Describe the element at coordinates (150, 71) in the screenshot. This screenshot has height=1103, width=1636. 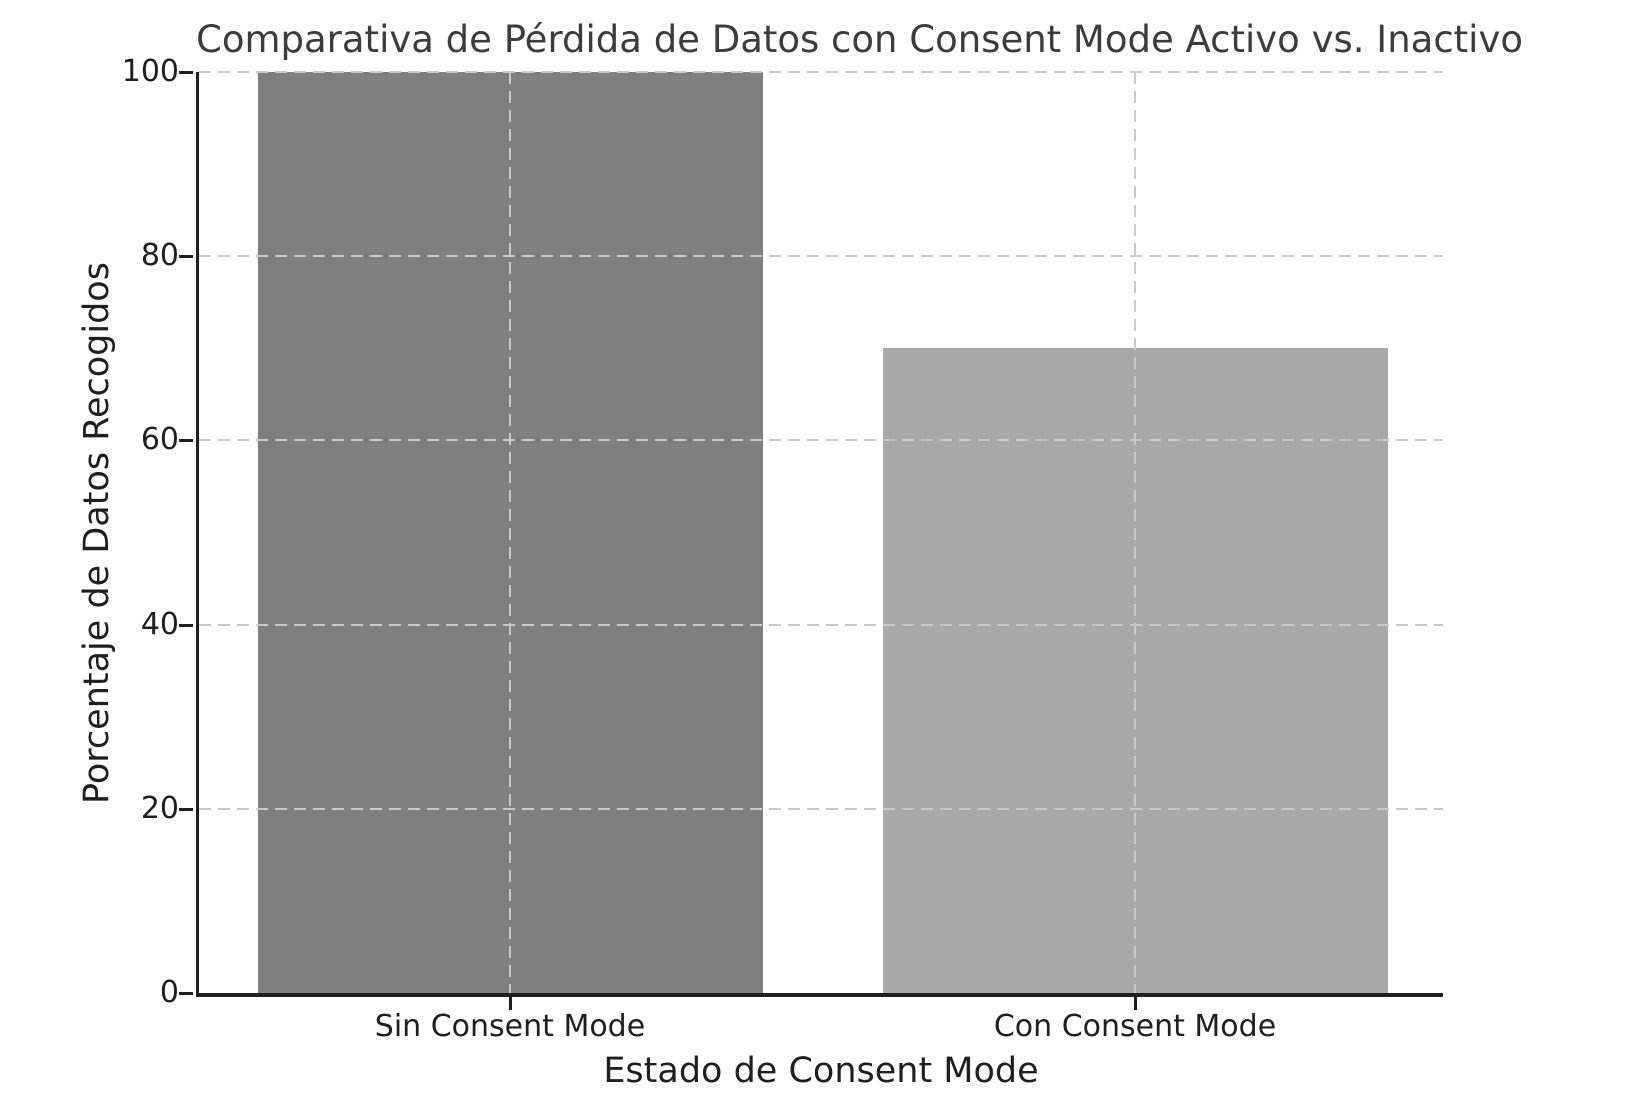
I see `y-tick-label-100: 100` at that location.